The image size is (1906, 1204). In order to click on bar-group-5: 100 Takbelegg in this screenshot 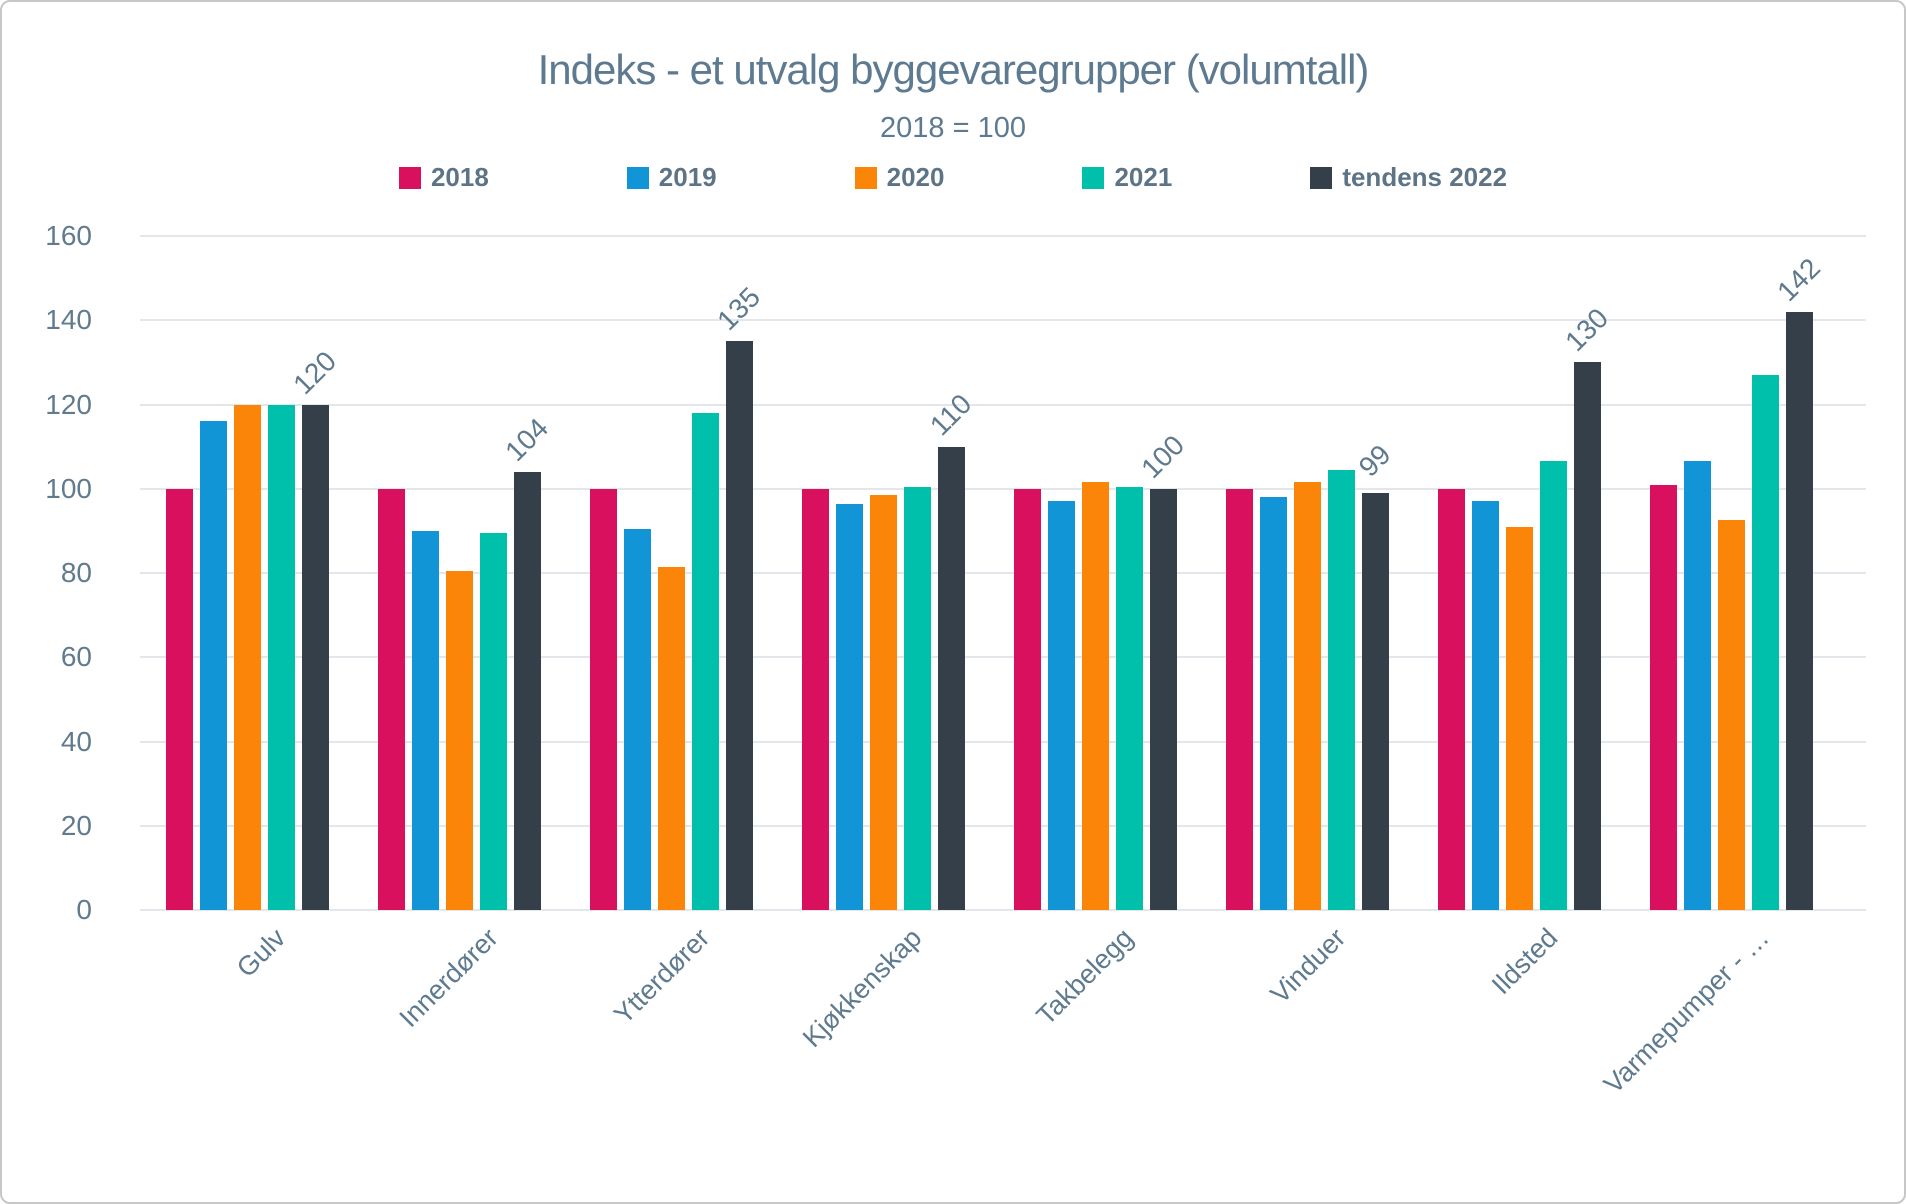, I will do `click(1101, 633)`.